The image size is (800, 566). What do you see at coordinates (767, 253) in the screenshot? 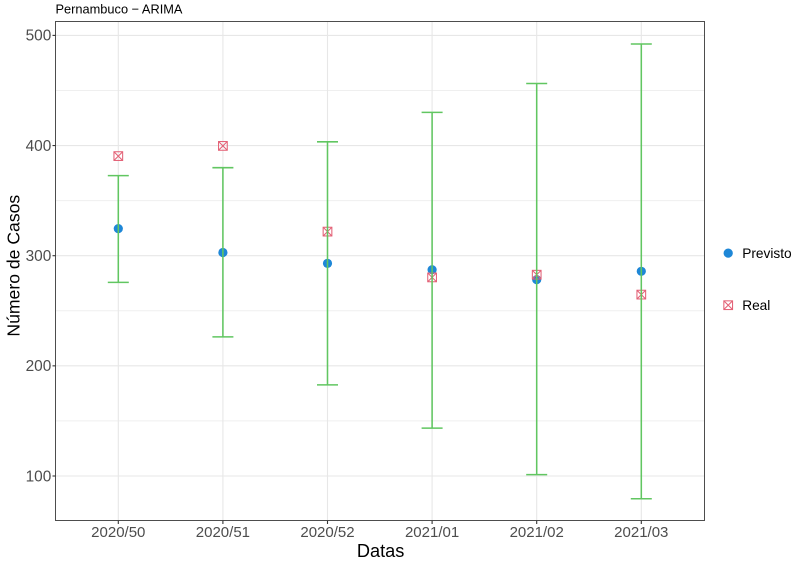
I see `svg-text: Previsto` at bounding box center [767, 253].